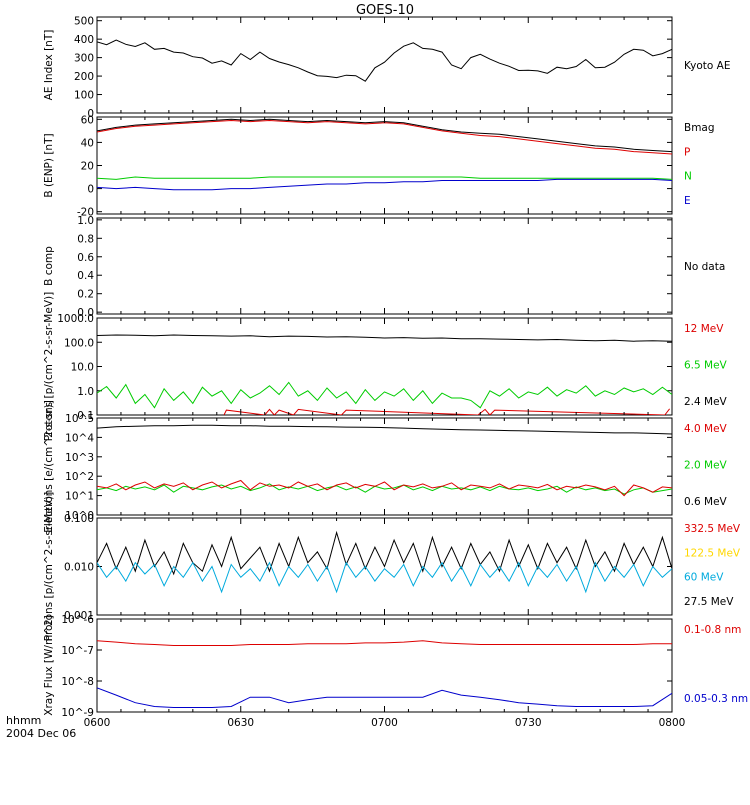 The image size is (750, 805). I want to click on y-tick-label: 0.0, so click(85, 313).